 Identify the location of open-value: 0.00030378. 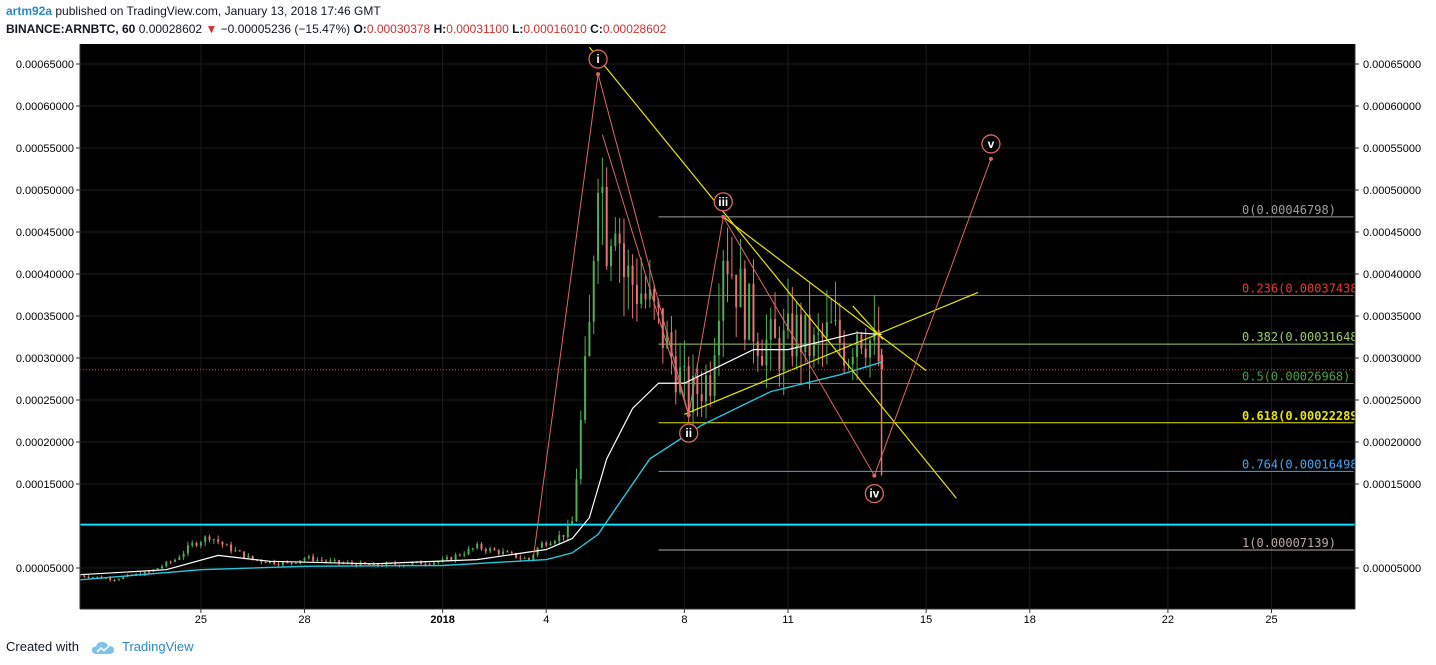
(398, 29).